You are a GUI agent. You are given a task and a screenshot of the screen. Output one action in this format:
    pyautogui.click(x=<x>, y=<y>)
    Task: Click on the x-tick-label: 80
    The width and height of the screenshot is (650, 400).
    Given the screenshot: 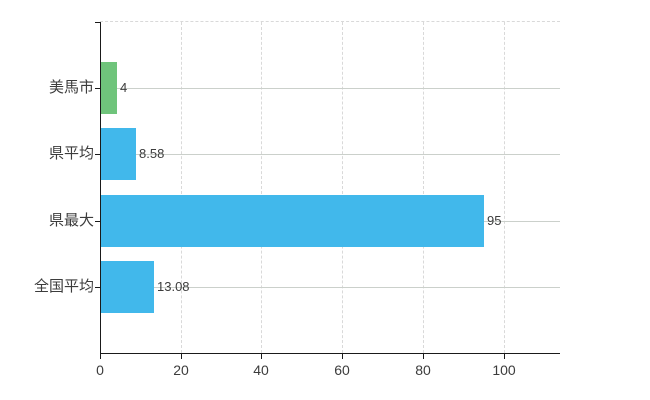 What is the action you would take?
    pyautogui.click(x=423, y=370)
    